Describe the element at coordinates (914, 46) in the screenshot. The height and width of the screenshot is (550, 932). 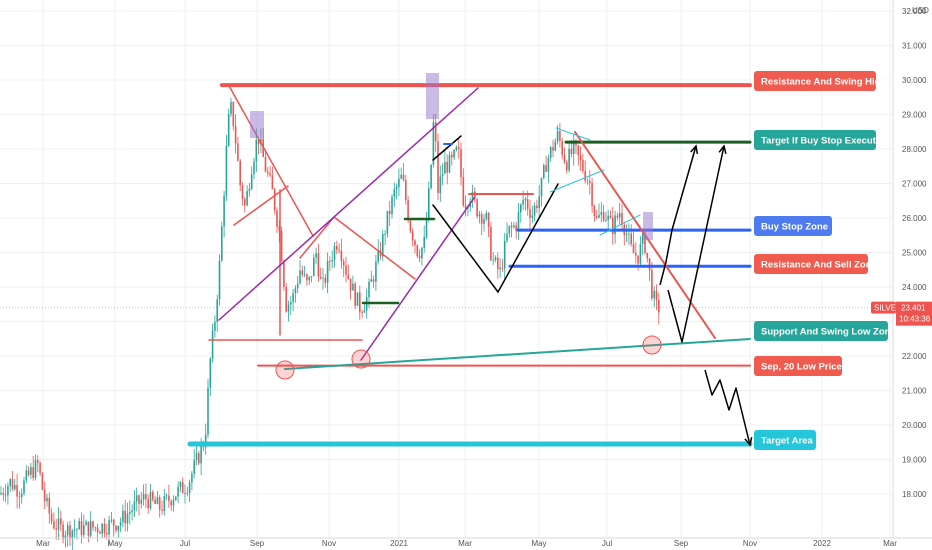
I see `price-tick-label: 31.000` at that location.